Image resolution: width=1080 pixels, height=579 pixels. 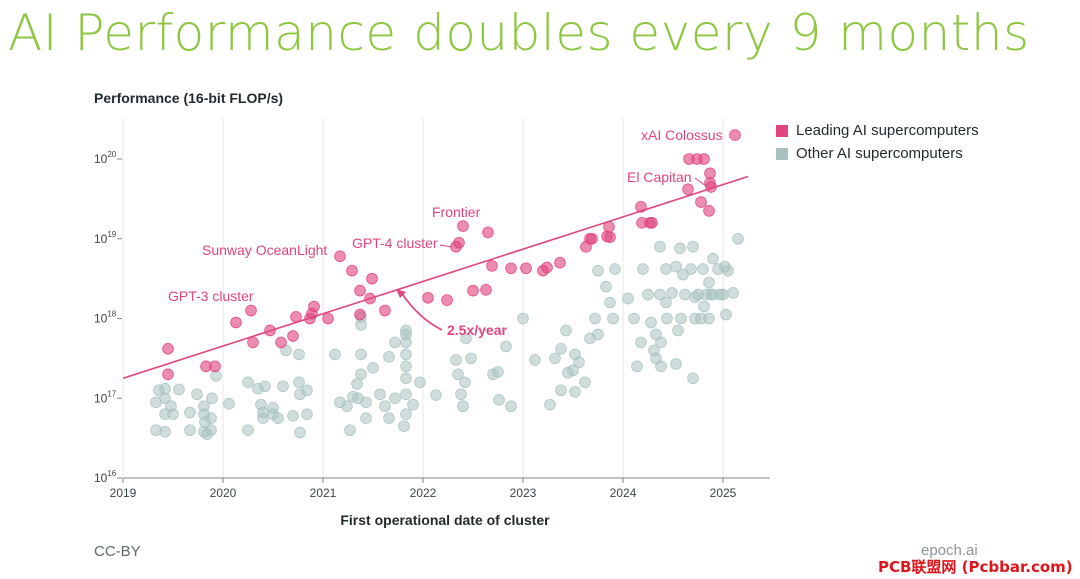 I want to click on legend-swatch-leading, so click(x=782, y=130).